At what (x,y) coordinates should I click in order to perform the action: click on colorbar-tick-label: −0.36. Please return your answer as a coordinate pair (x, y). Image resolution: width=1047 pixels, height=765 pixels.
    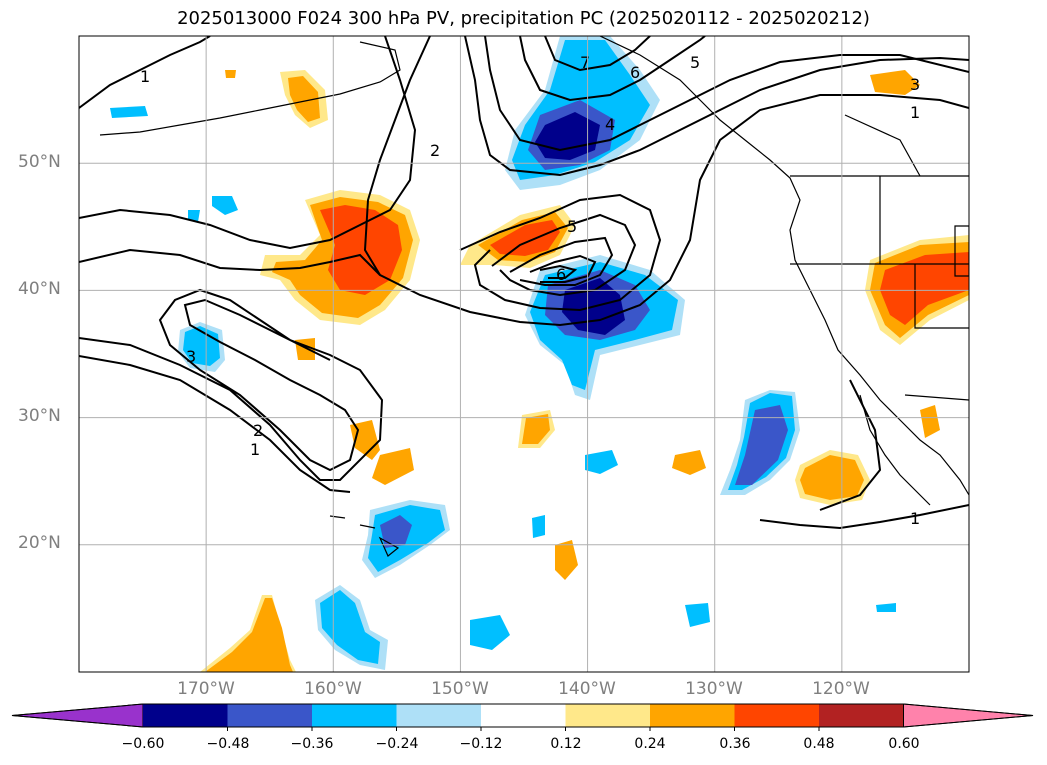
    Looking at the image, I should click on (312, 744).